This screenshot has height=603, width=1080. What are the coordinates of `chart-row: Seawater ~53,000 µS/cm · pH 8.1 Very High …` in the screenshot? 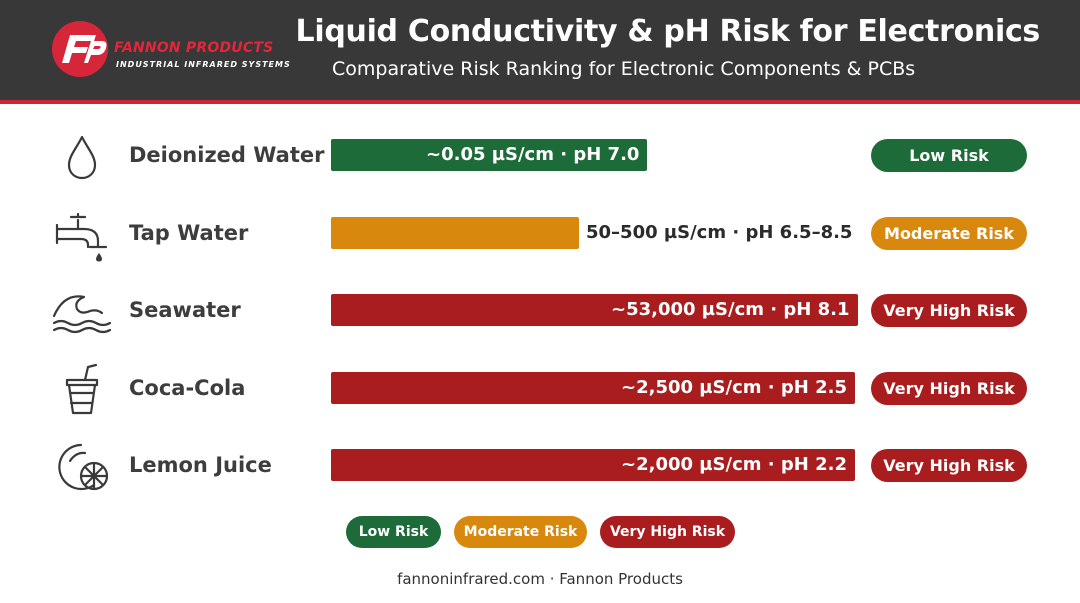 It's located at (540, 310).